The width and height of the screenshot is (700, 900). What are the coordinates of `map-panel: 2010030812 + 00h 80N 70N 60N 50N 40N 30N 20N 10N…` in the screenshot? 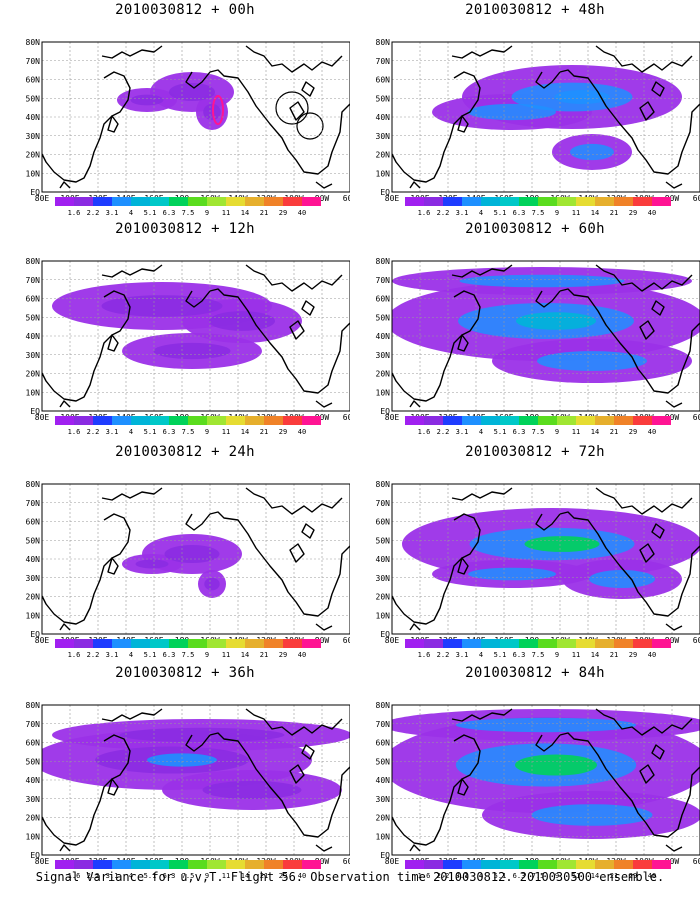 It's located at (185, 110).